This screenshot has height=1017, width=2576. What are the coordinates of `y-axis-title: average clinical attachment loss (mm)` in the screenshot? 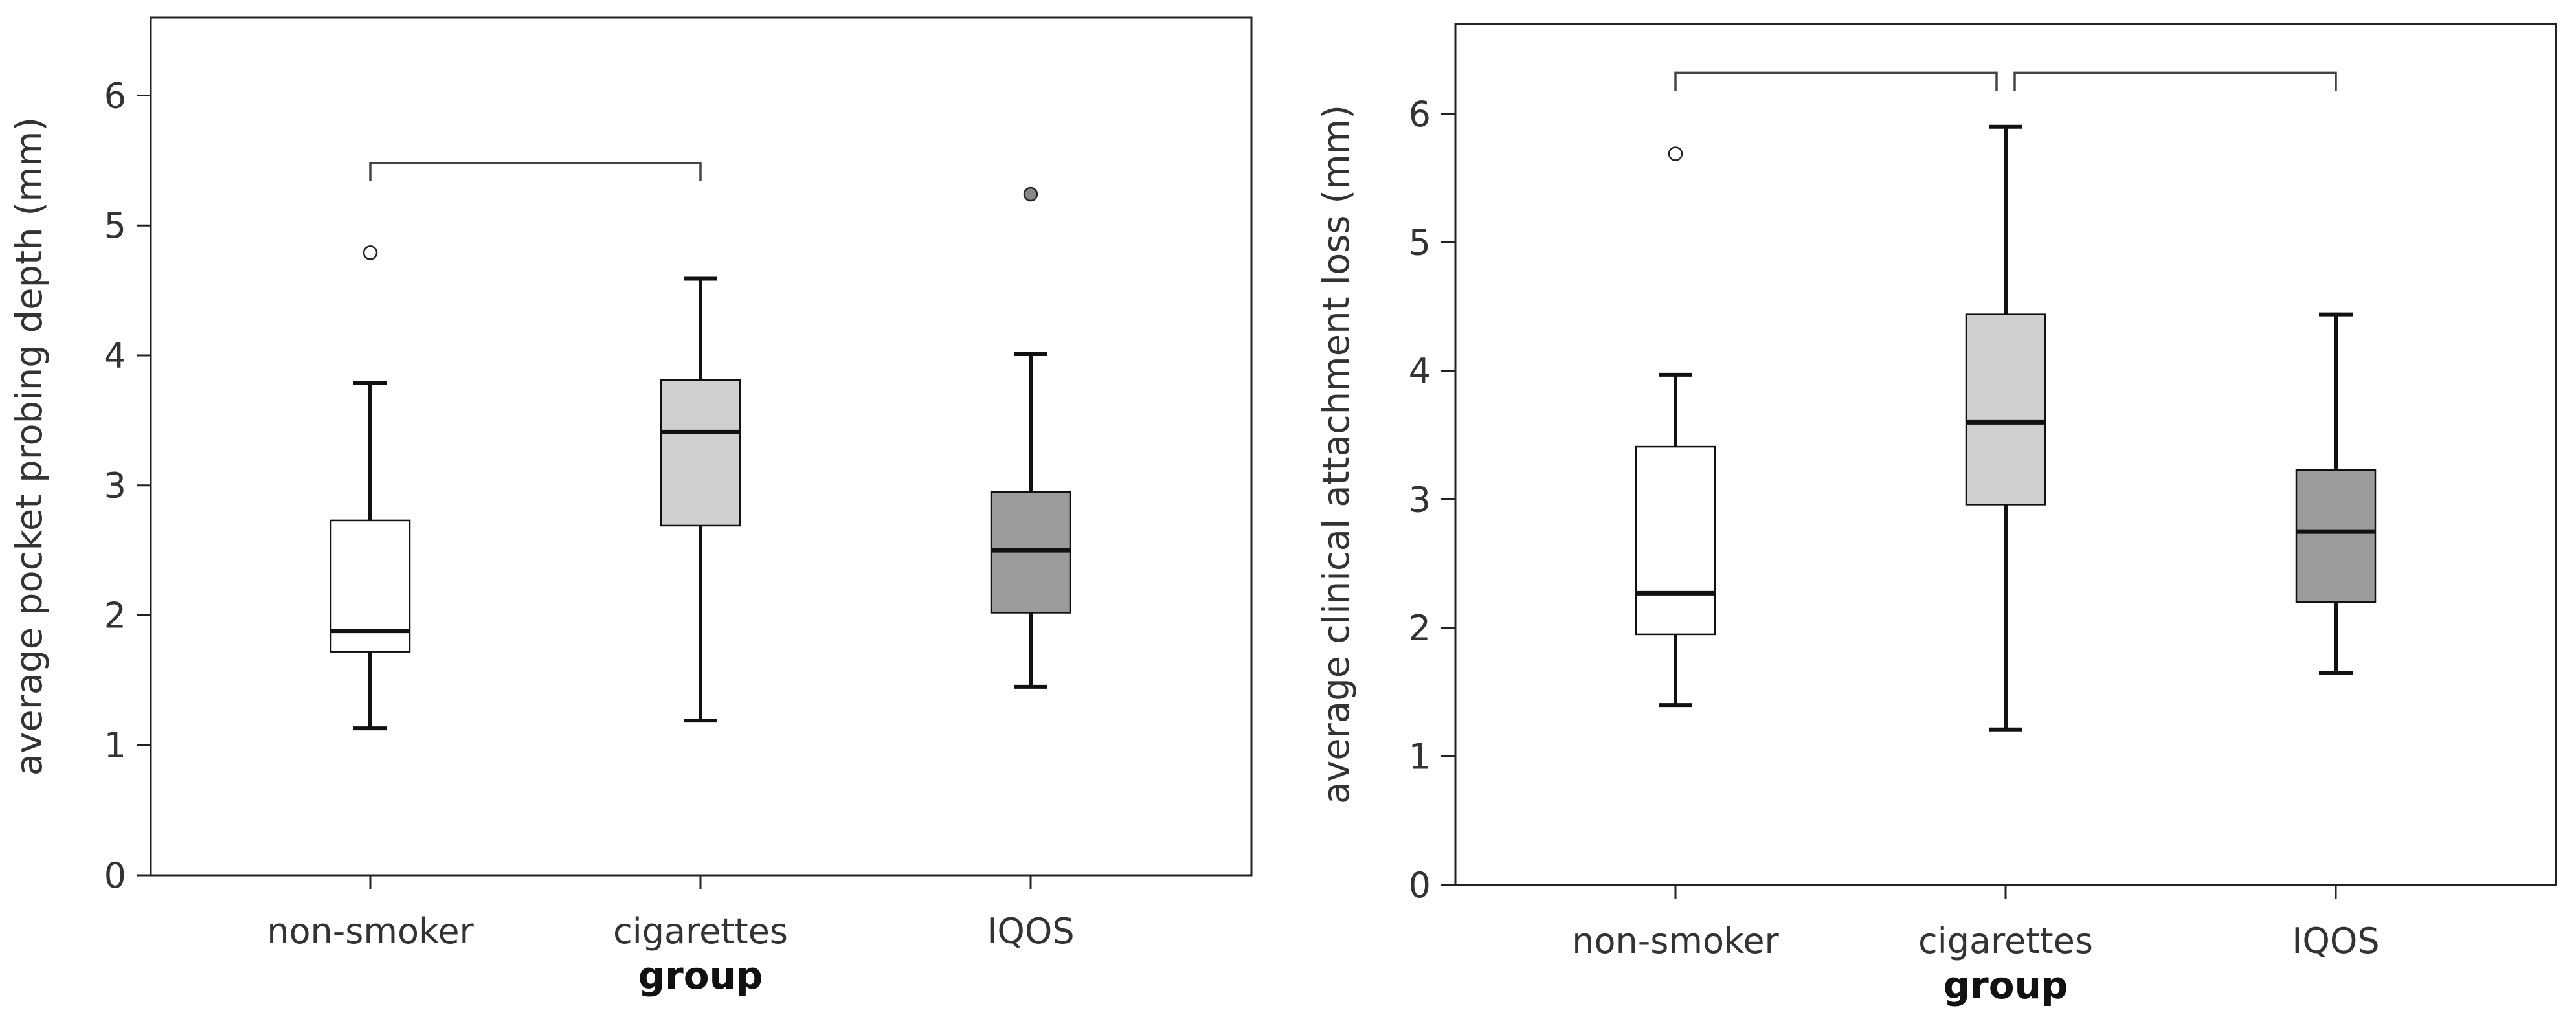 It's located at (1337, 454).